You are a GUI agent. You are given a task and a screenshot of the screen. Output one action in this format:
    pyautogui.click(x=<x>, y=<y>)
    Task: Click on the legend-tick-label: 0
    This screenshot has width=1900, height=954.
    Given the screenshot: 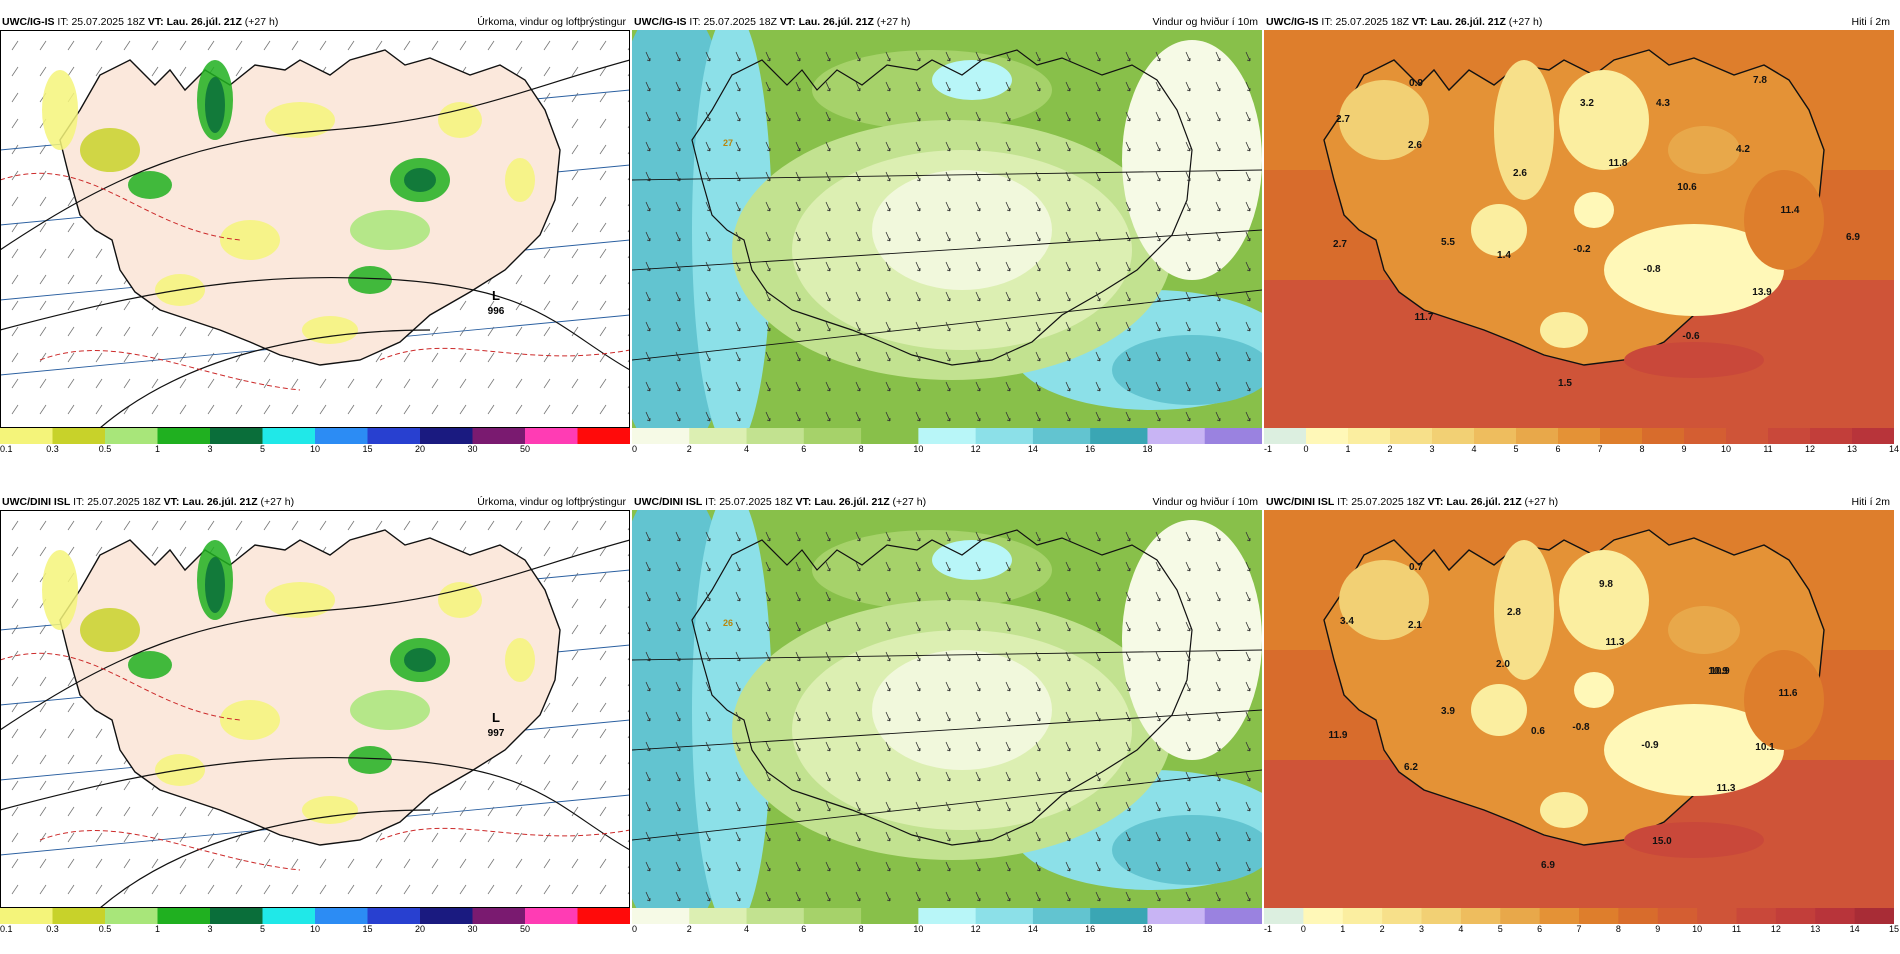 What is the action you would take?
    pyautogui.click(x=635, y=449)
    